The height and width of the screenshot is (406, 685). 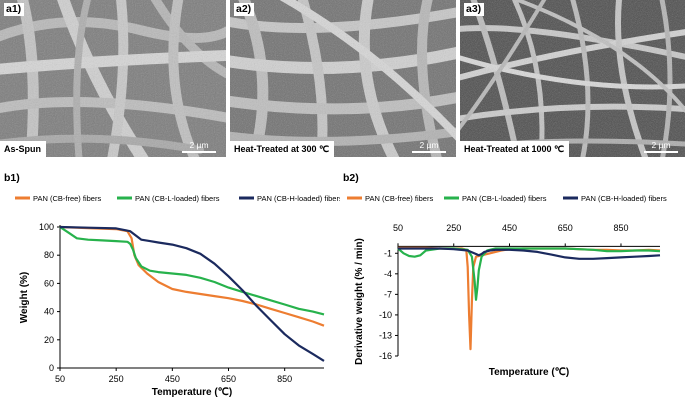 I want to click on y-tick-label: 40, so click(x=49, y=312).